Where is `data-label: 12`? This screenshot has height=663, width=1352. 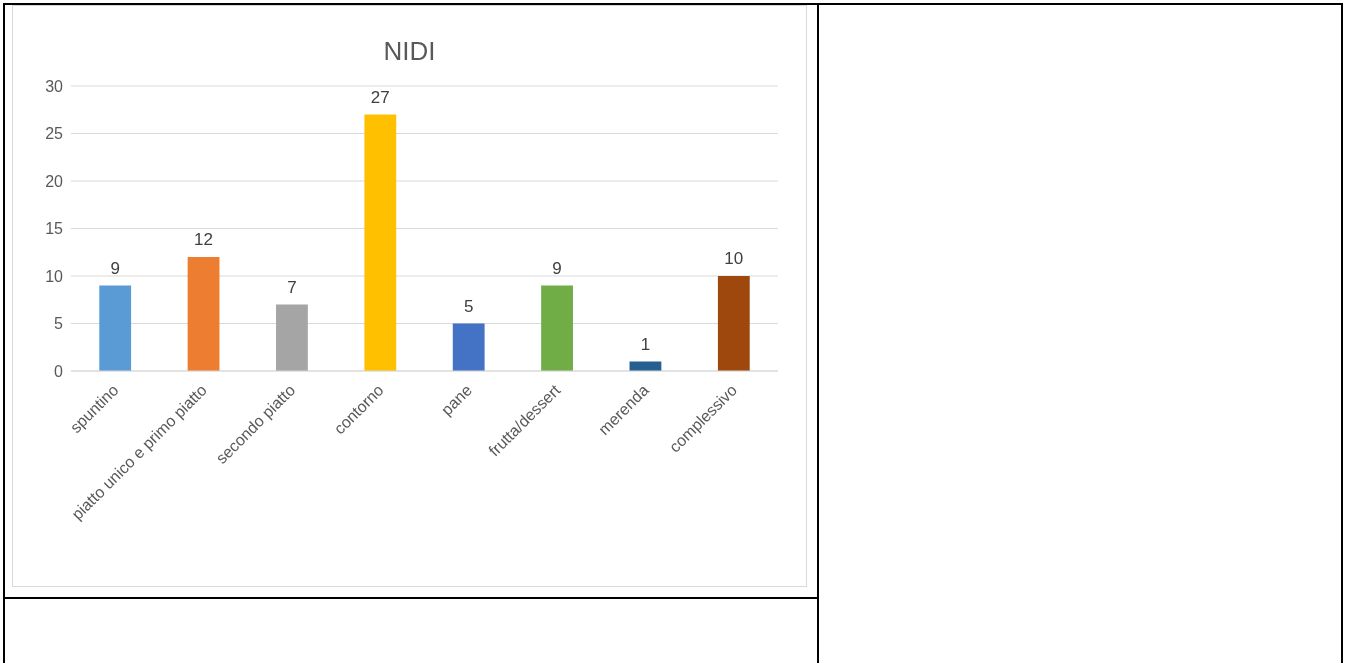
data-label: 12 is located at coordinates (204, 239).